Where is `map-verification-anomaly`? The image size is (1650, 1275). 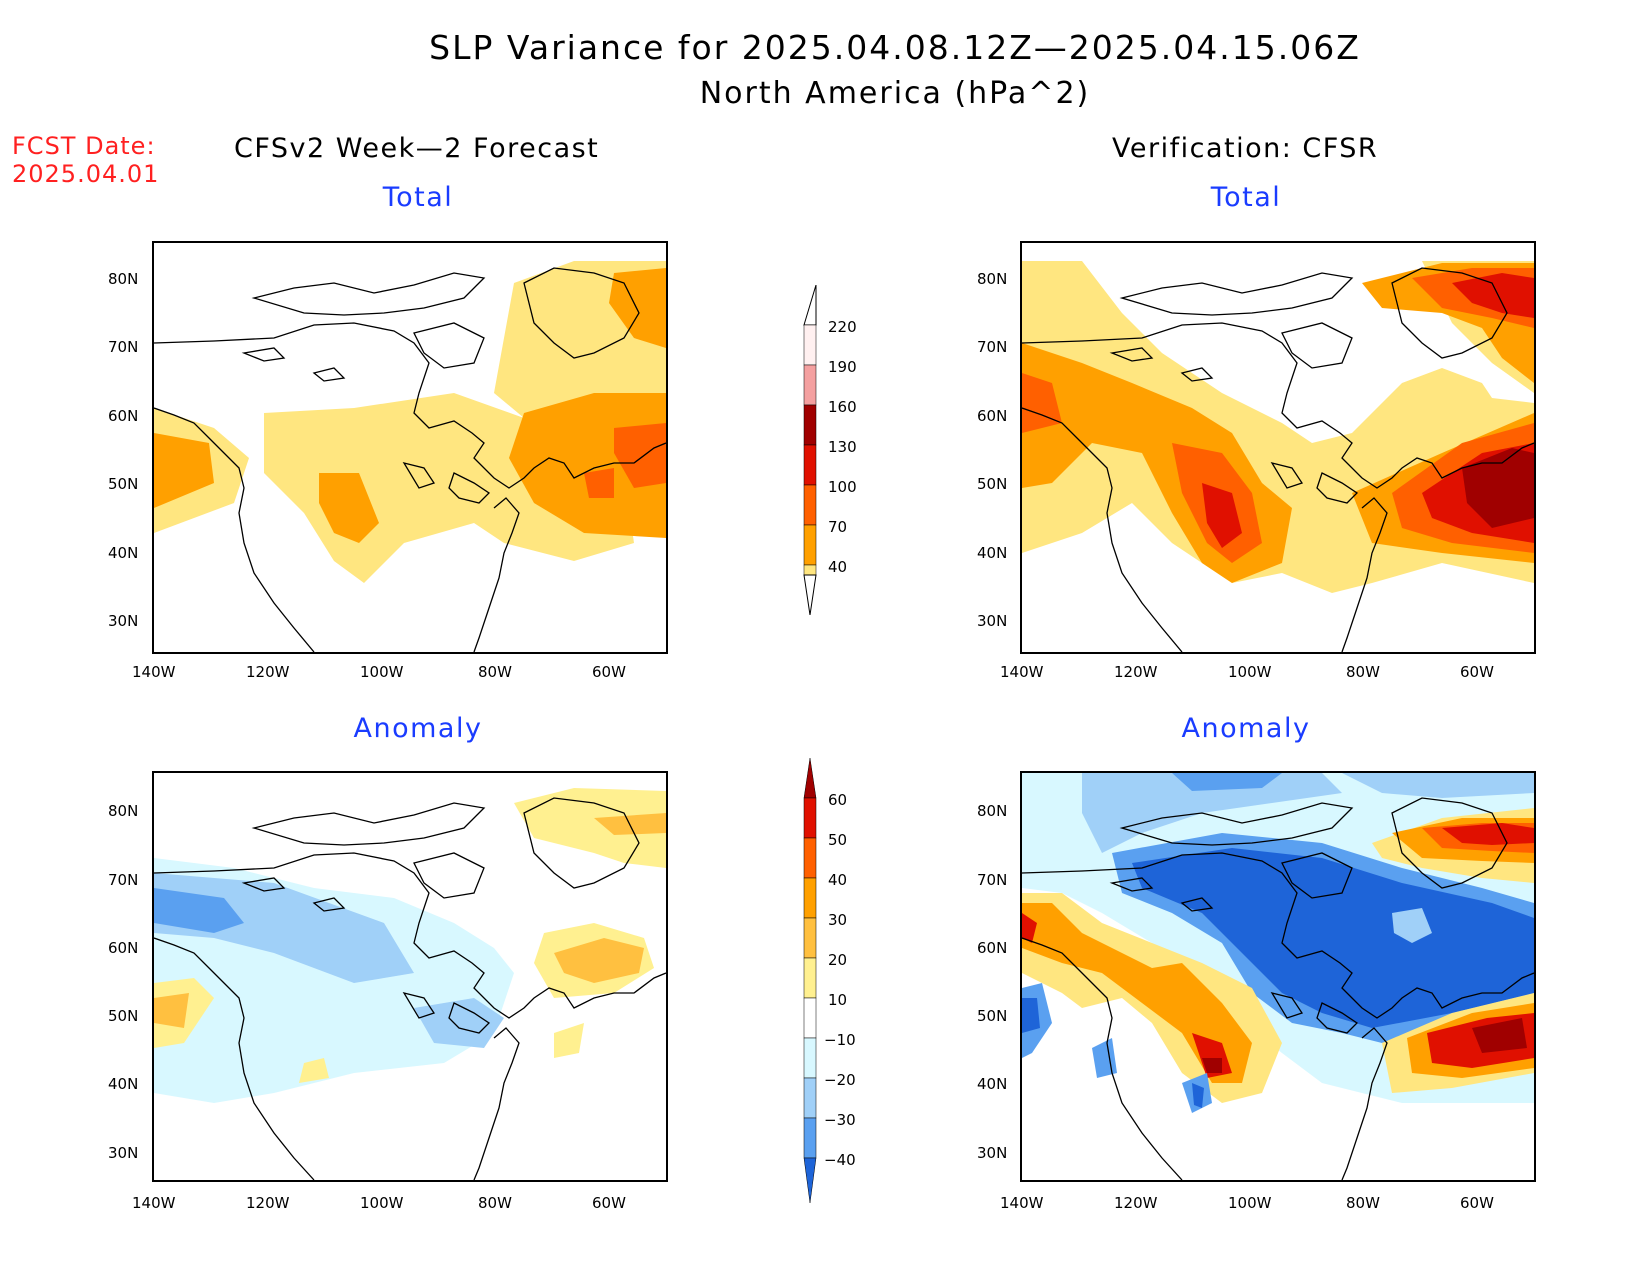
map-verification-anomaly is located at coordinates (1278, 976).